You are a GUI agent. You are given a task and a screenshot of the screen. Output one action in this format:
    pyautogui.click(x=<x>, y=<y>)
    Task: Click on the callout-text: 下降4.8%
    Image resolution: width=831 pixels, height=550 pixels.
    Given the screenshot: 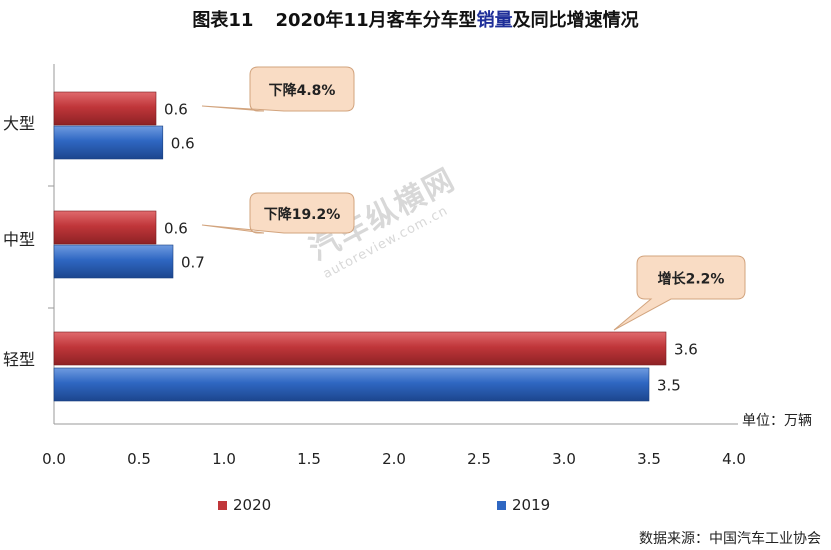 What is the action you would take?
    pyautogui.click(x=302, y=90)
    